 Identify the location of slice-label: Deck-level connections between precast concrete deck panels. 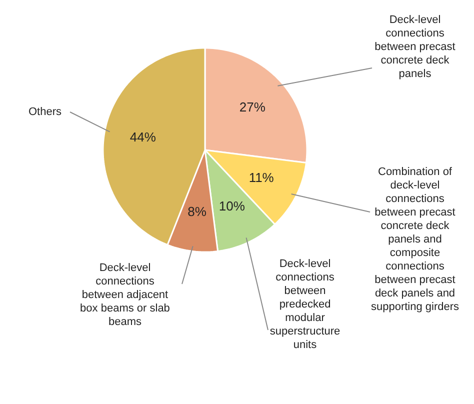
(415, 47).